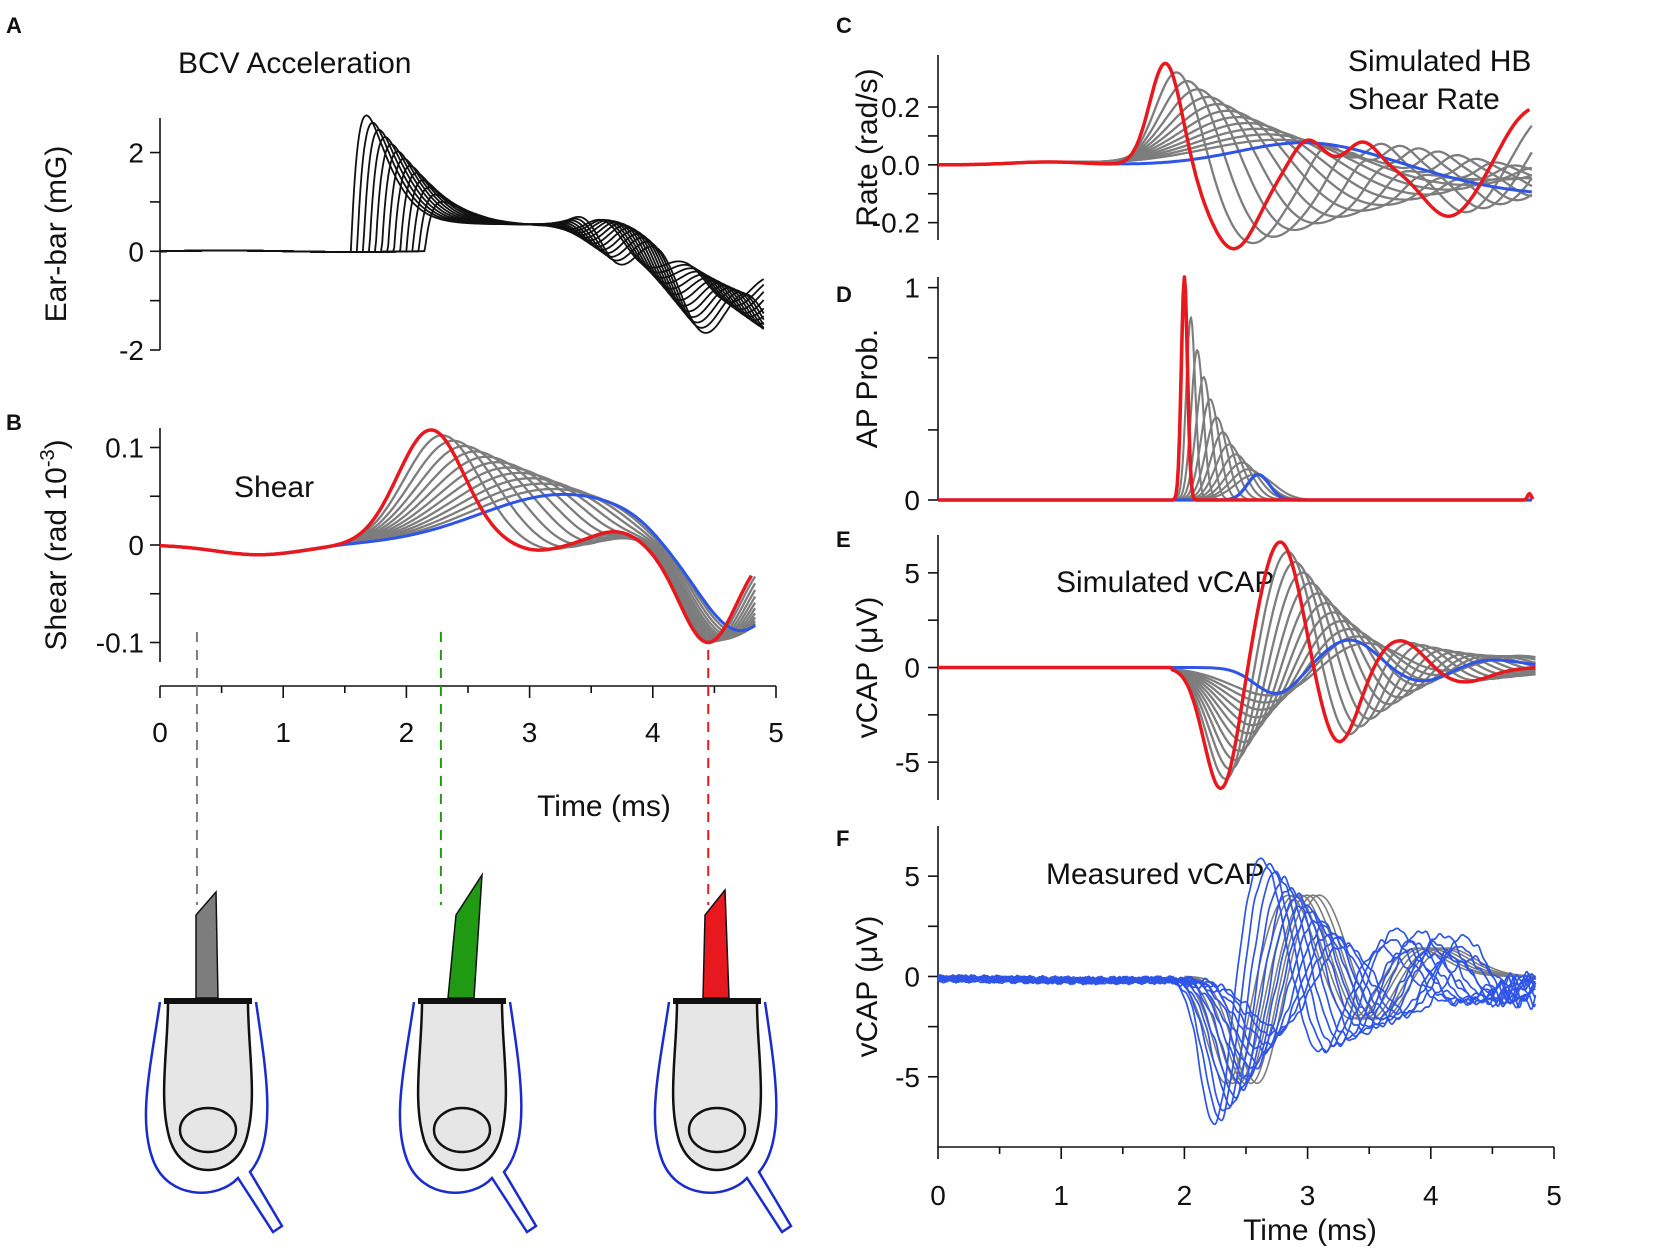  Describe the element at coordinates (283, 732) in the screenshot. I see `panel-b-x-tick-label: 1` at that location.